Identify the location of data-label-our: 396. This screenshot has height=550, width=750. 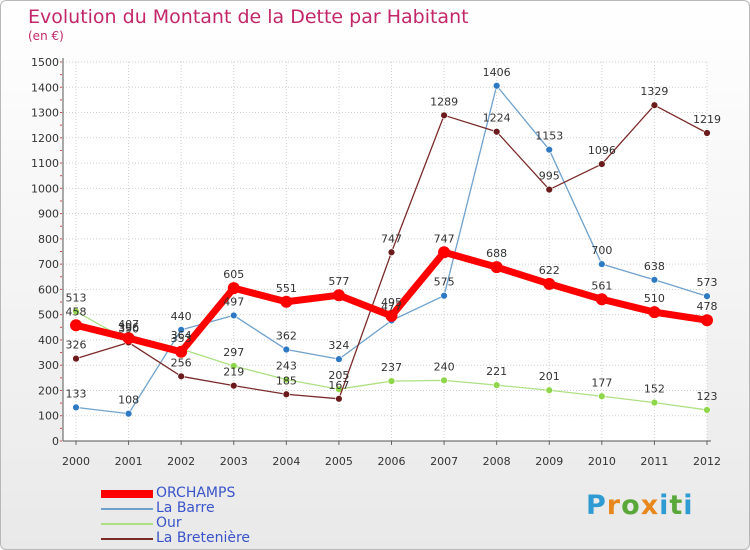
(128, 327).